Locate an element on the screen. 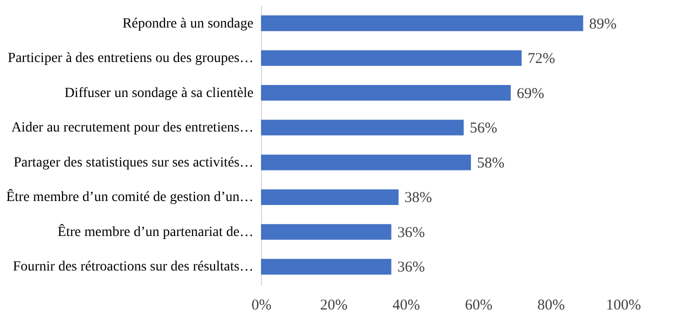 The height and width of the screenshot is (323, 698). x-tick-label: 0% is located at coordinates (262, 306).